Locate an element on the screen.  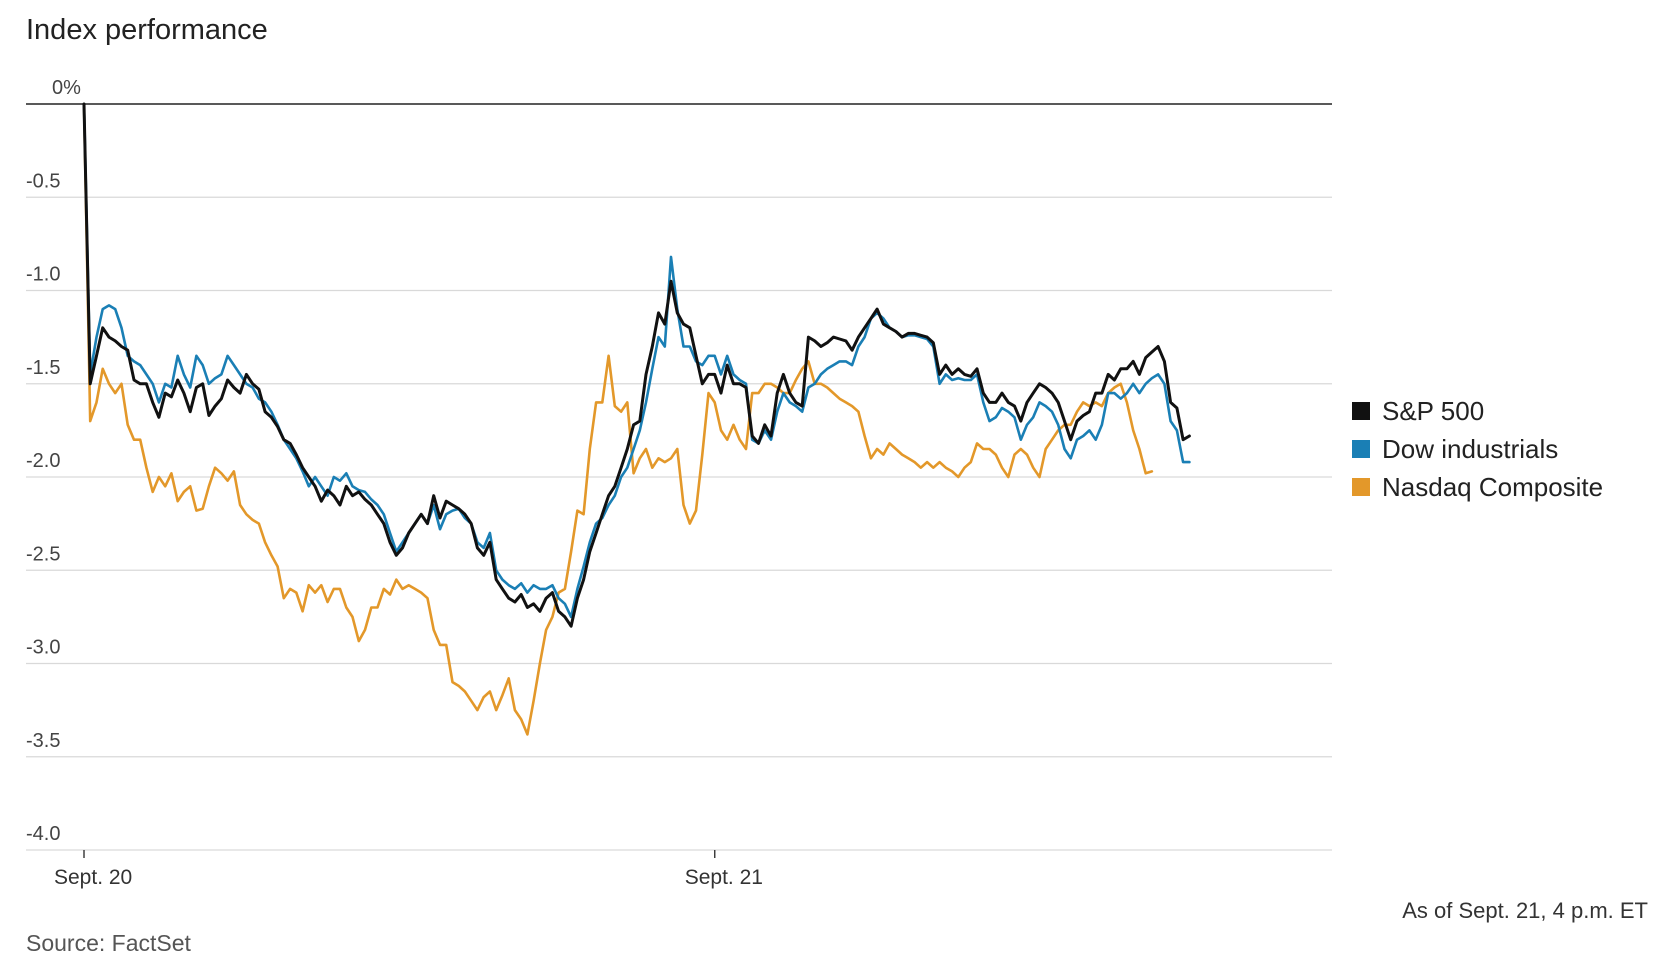
x-tick-label: Sept. 21 is located at coordinates (724, 877).